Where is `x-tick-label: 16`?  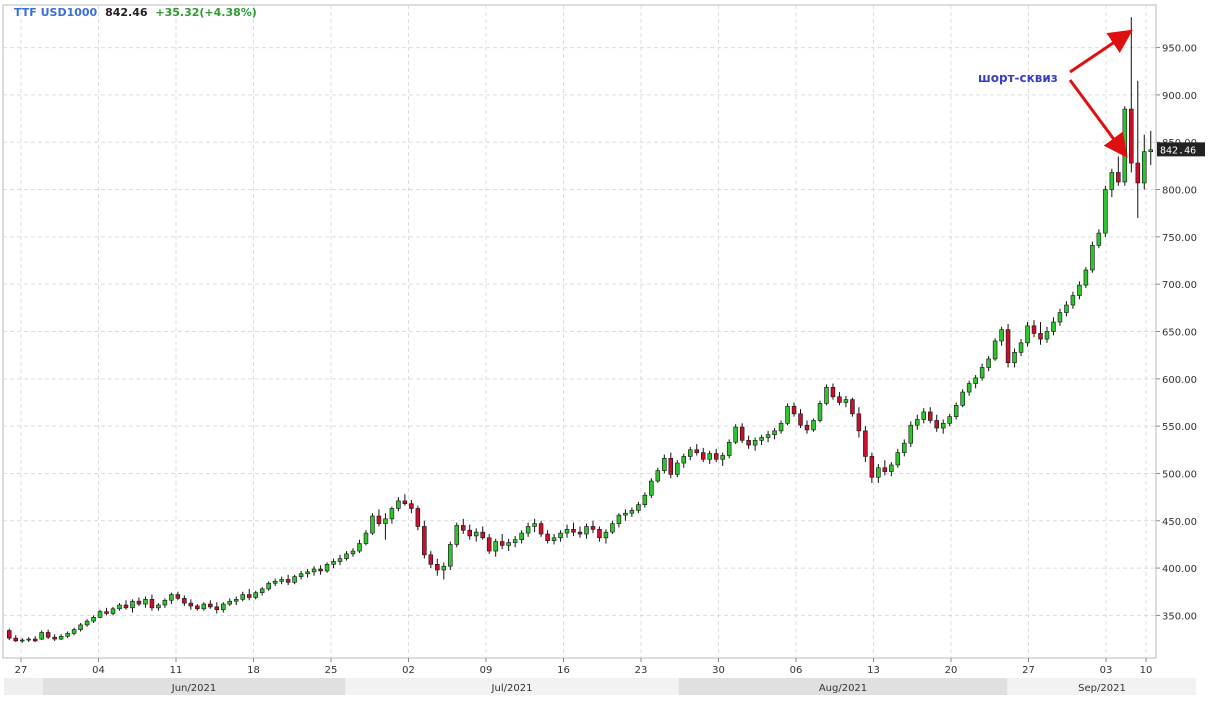
x-tick-label: 16 is located at coordinates (563, 670).